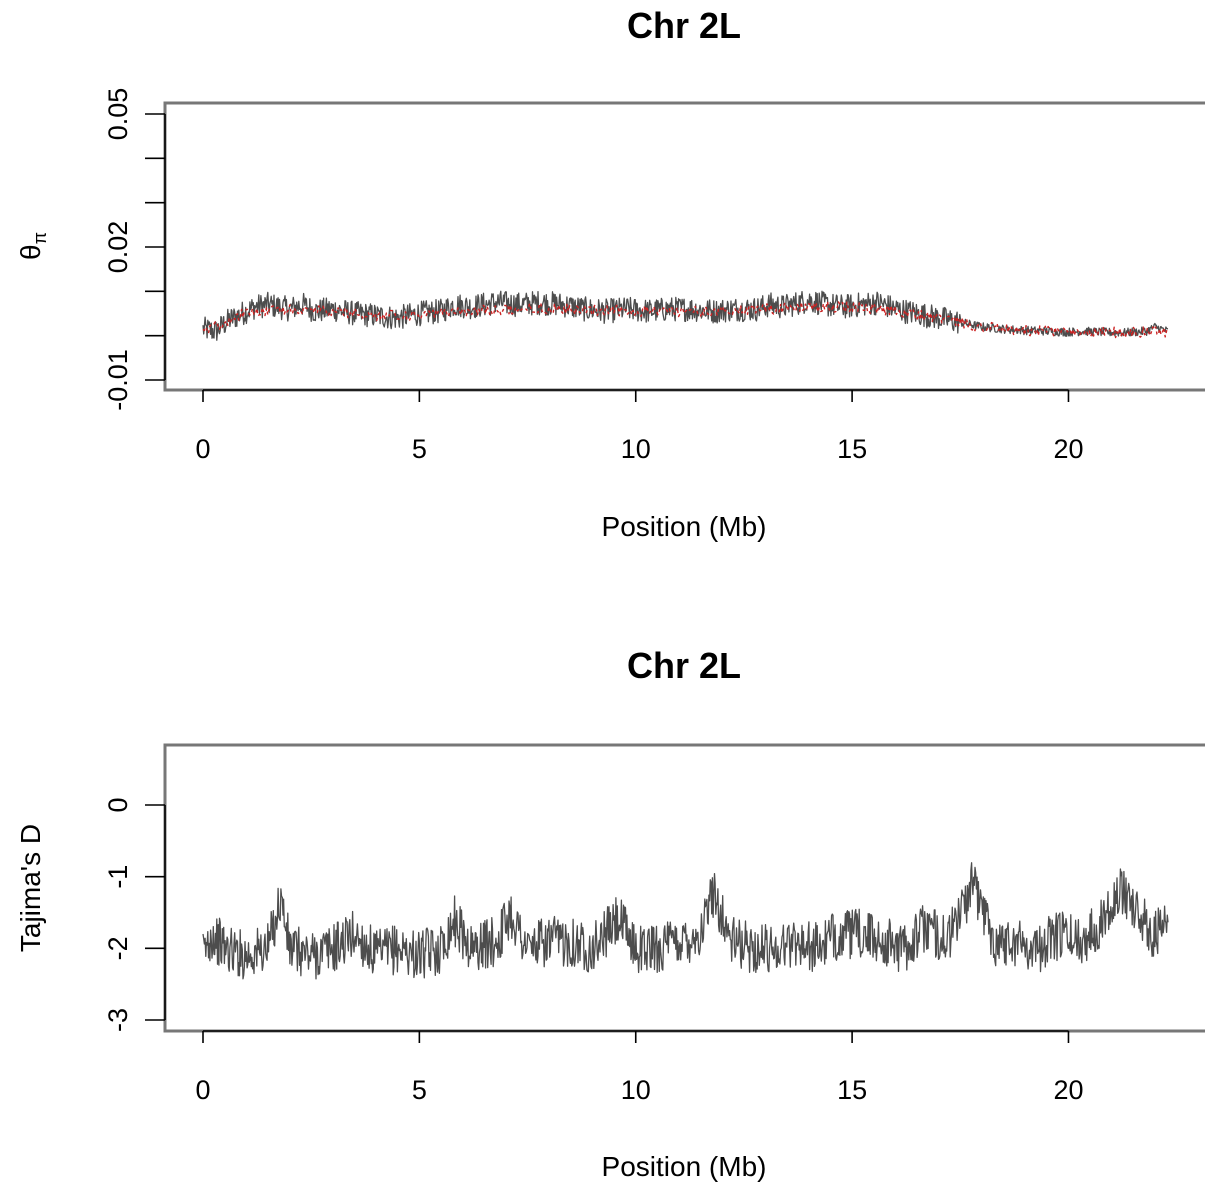 The image size is (1205, 1186). I want to click on y-tick-label: 0, so click(118, 804).